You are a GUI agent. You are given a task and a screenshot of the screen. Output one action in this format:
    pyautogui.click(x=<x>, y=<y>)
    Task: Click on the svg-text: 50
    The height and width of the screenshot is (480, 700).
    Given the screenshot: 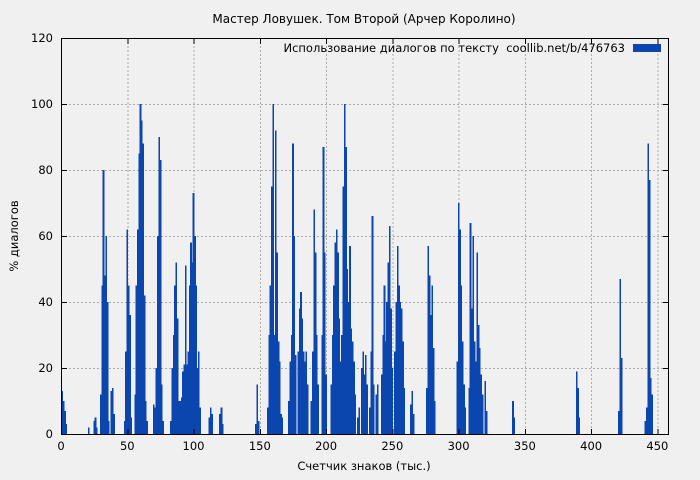 What is the action you would take?
    pyautogui.click(x=127, y=446)
    